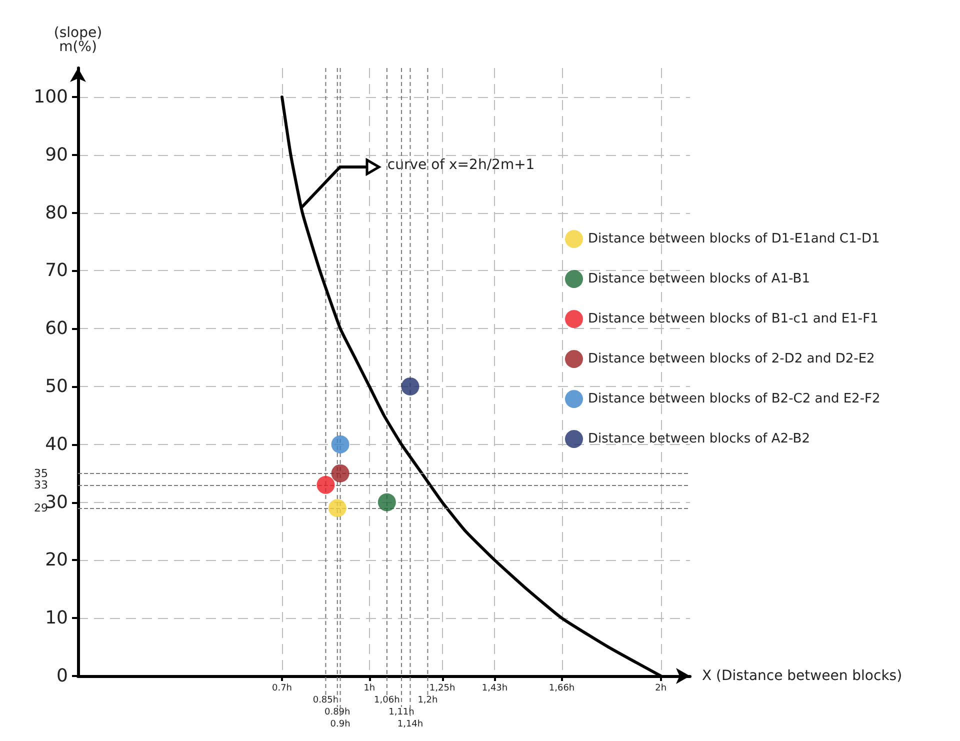  What do you see at coordinates (41, 485) in the screenshot?
I see `ref-line-label: 33` at bounding box center [41, 485].